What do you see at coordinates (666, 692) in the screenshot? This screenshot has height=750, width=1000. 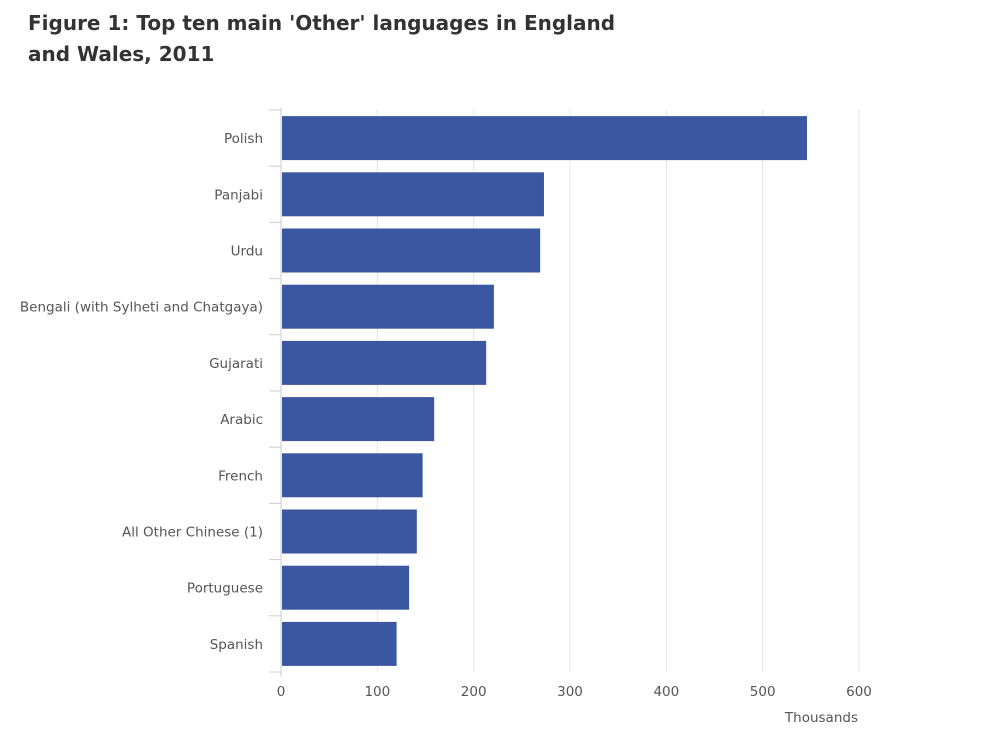 I see `x-tick-label-400: 400` at bounding box center [666, 692].